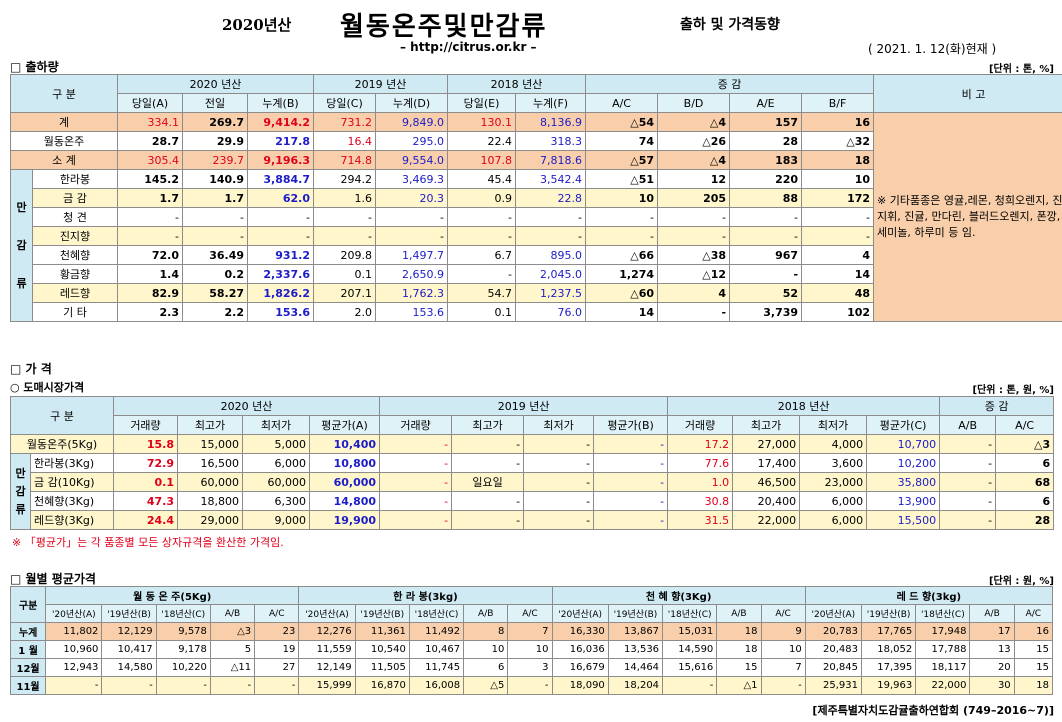  I want to click on cell: 220, so click(766, 179).